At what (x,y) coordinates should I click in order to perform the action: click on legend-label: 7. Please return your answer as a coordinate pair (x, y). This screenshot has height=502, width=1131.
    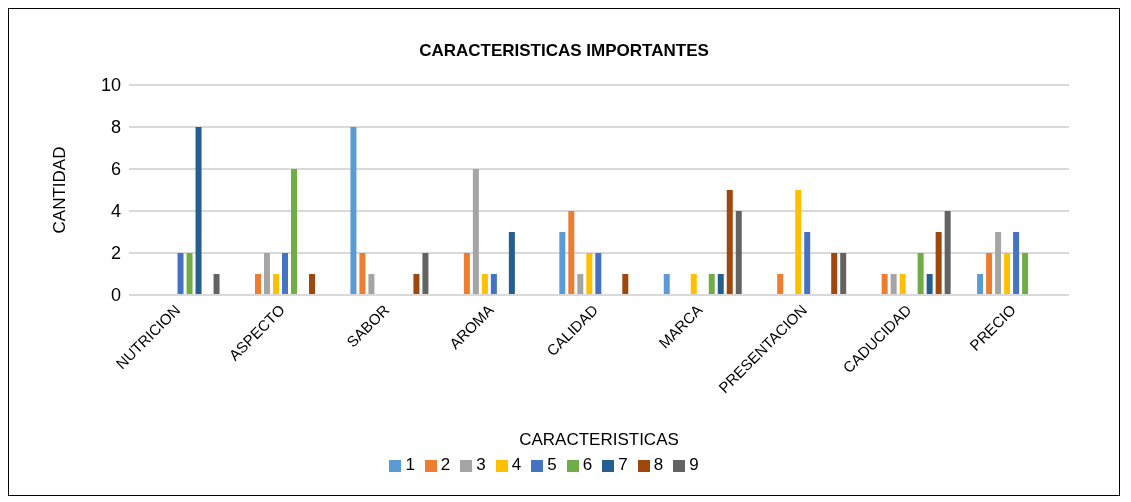
    Looking at the image, I should click on (623, 464).